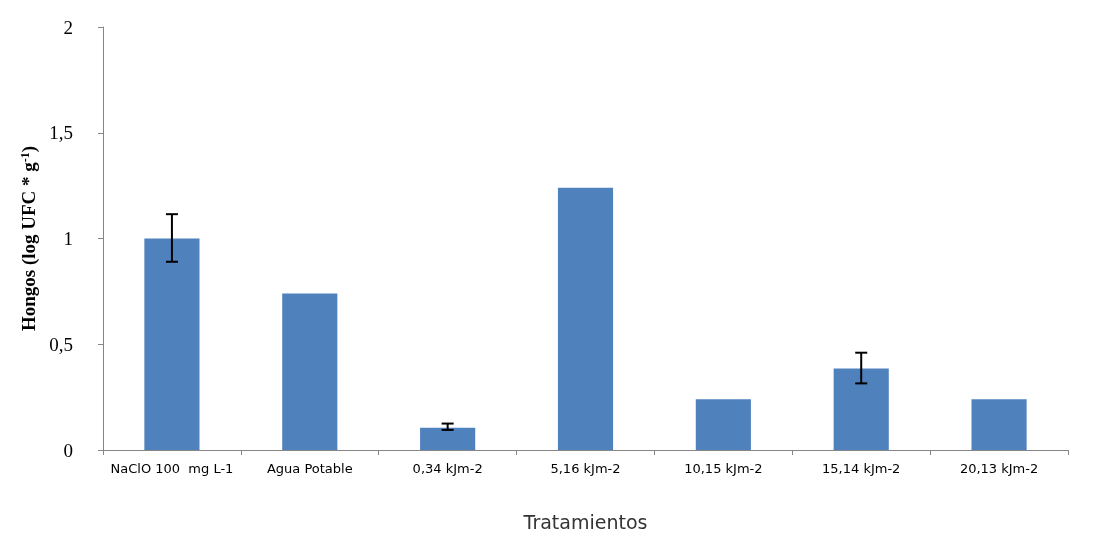 Image resolution: width=1098 pixels, height=550 pixels. I want to click on y-tick-label: 1, so click(68, 238).